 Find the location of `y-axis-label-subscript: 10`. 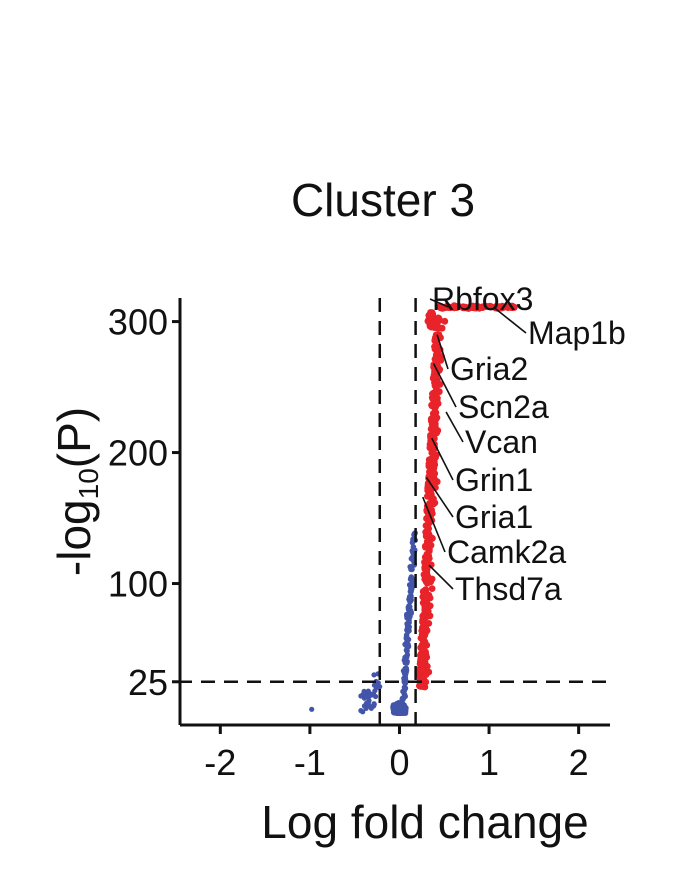

y-axis-label-subscript: 10 is located at coordinates (88, 483).